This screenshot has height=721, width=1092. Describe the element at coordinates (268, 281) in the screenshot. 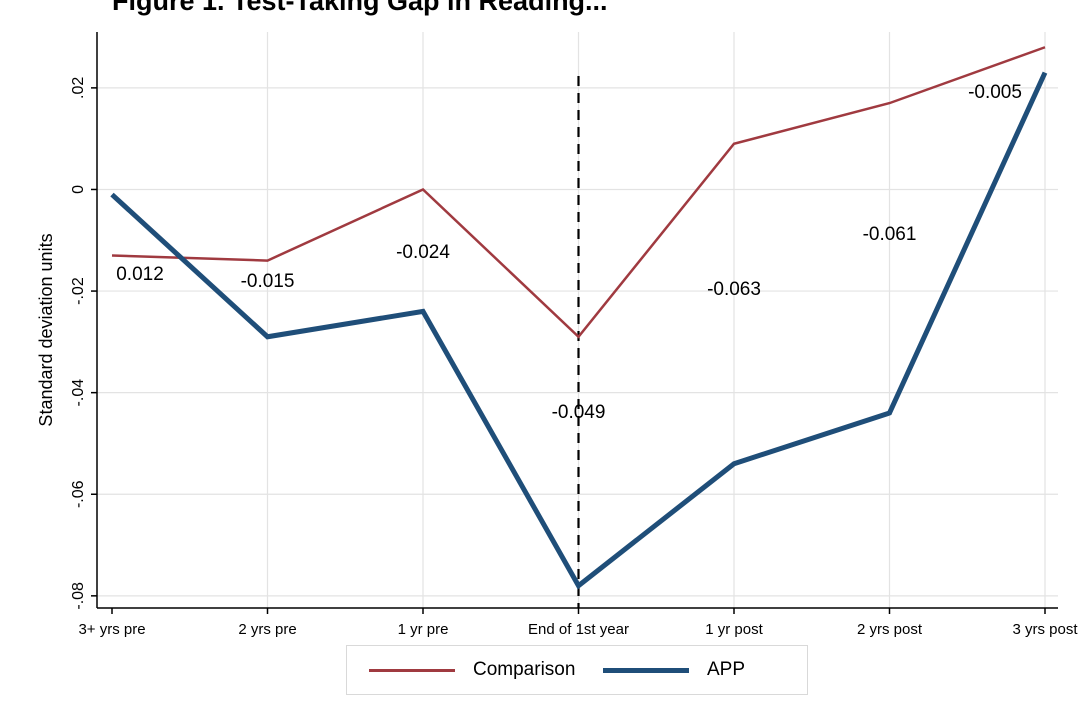

I see `gap-label: -0.015` at that location.